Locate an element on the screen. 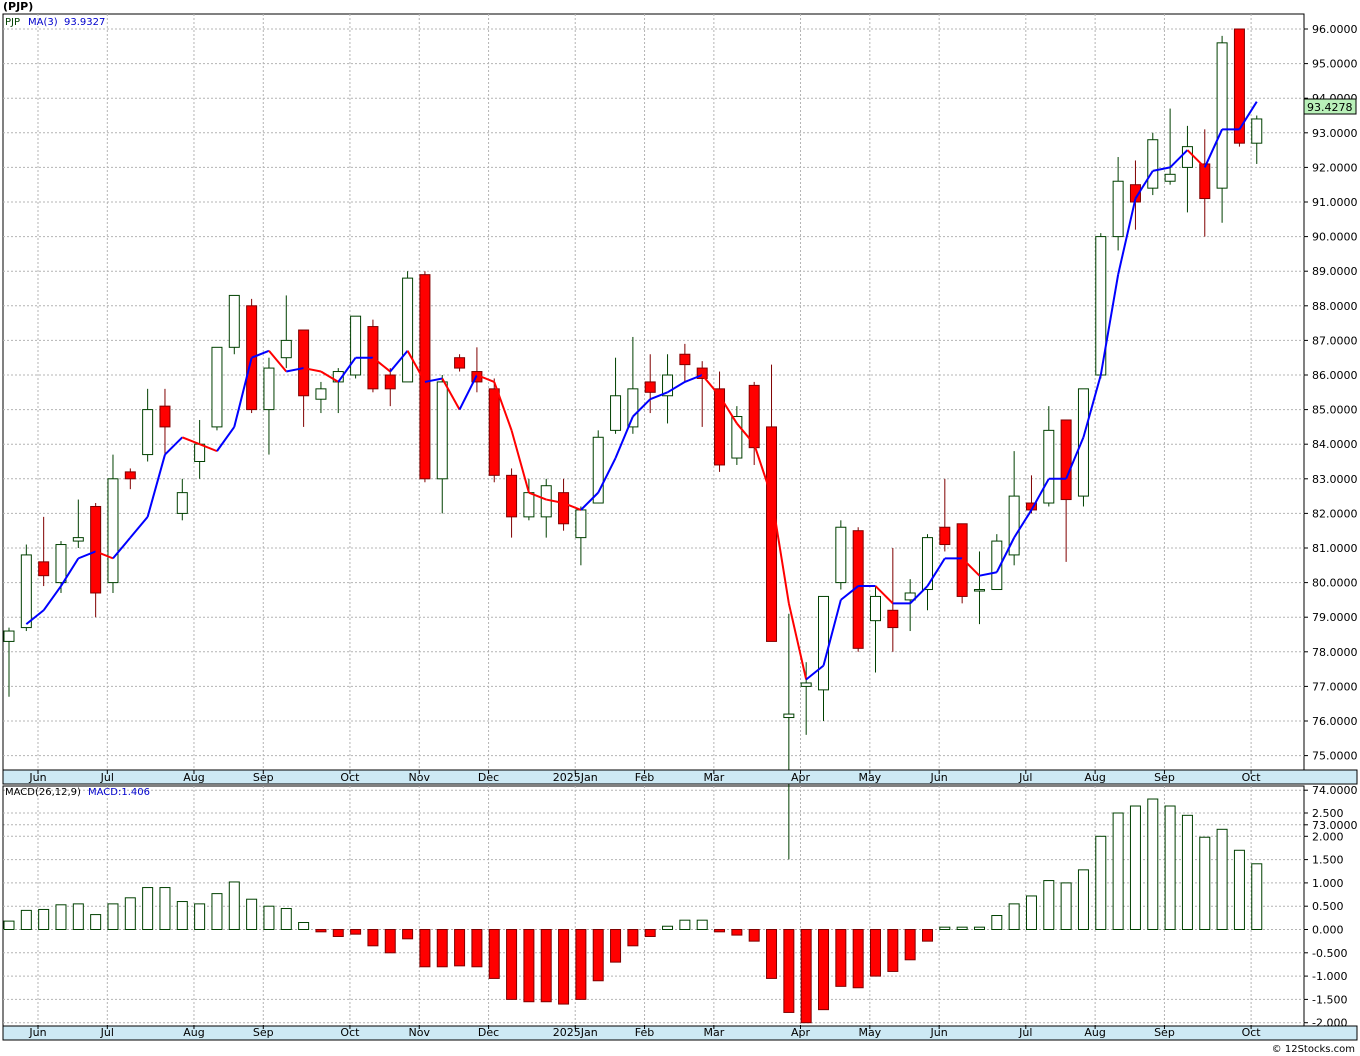 The height and width of the screenshot is (1056, 1360). price-tick-label: 87.0000 is located at coordinates (1335, 340).